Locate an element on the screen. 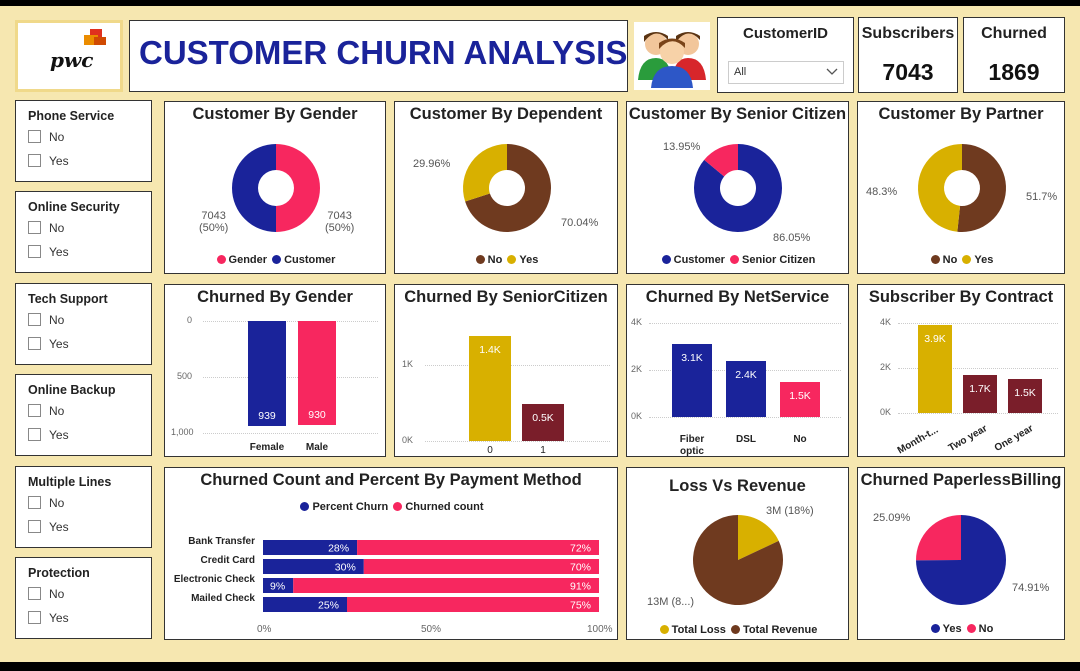 The height and width of the screenshot is (671, 1080). y-tick: 2K is located at coordinates (886, 367).